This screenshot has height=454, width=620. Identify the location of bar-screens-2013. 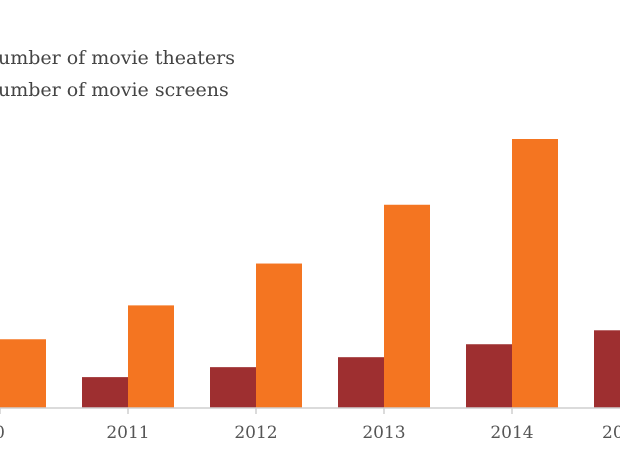
(407, 306).